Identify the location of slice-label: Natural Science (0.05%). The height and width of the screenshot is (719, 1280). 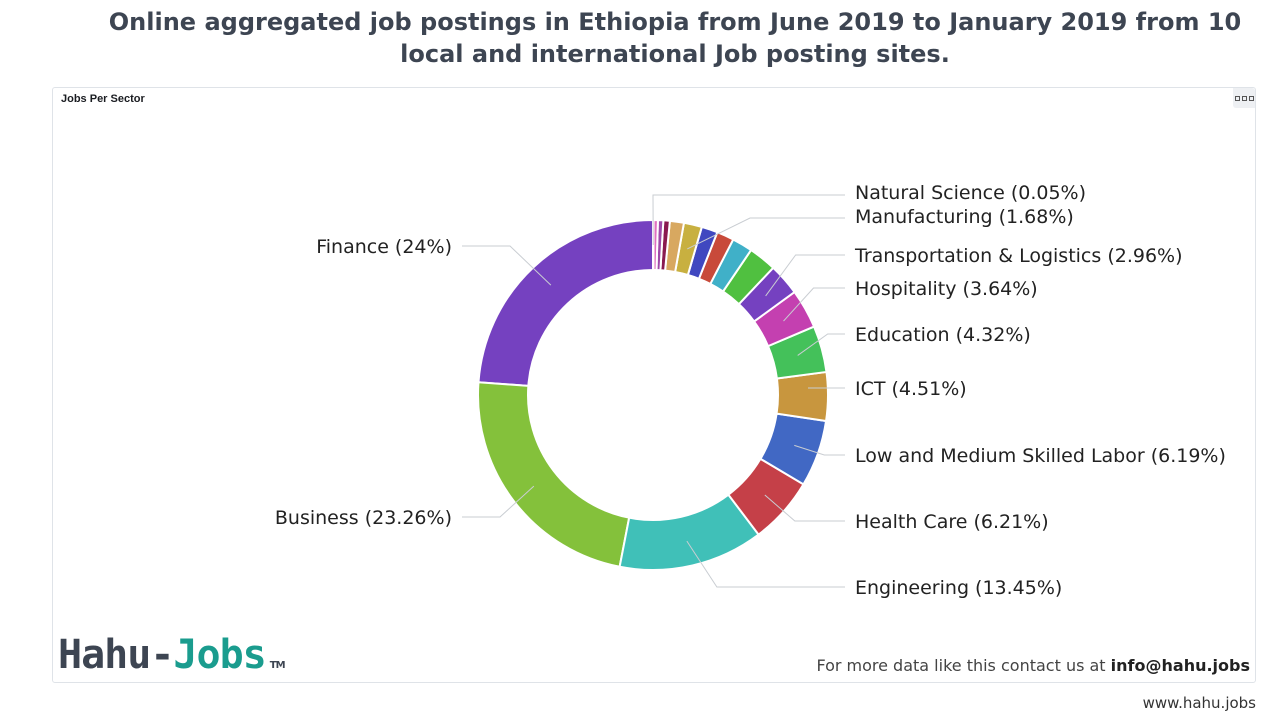
(970, 193).